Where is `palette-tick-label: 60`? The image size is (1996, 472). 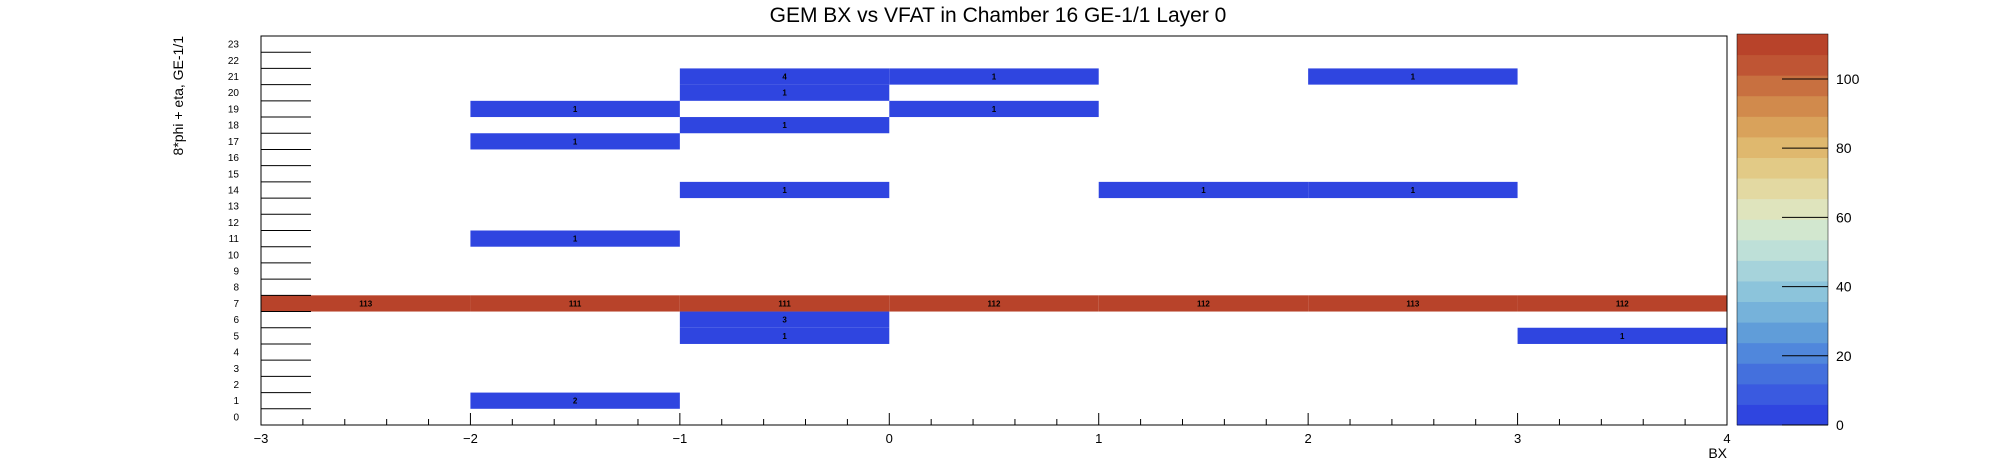 palette-tick-label: 60 is located at coordinates (1844, 217).